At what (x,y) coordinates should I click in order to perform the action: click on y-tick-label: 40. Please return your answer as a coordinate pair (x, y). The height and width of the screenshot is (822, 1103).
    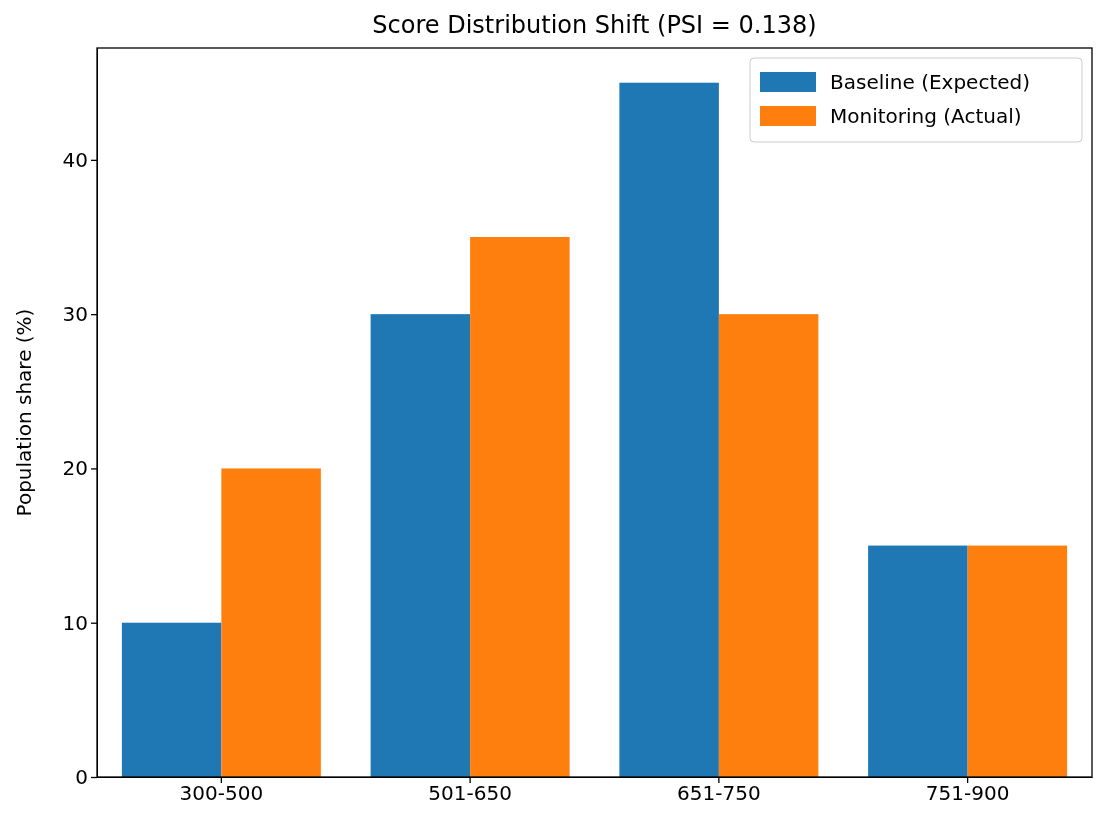
    Looking at the image, I should click on (75, 159).